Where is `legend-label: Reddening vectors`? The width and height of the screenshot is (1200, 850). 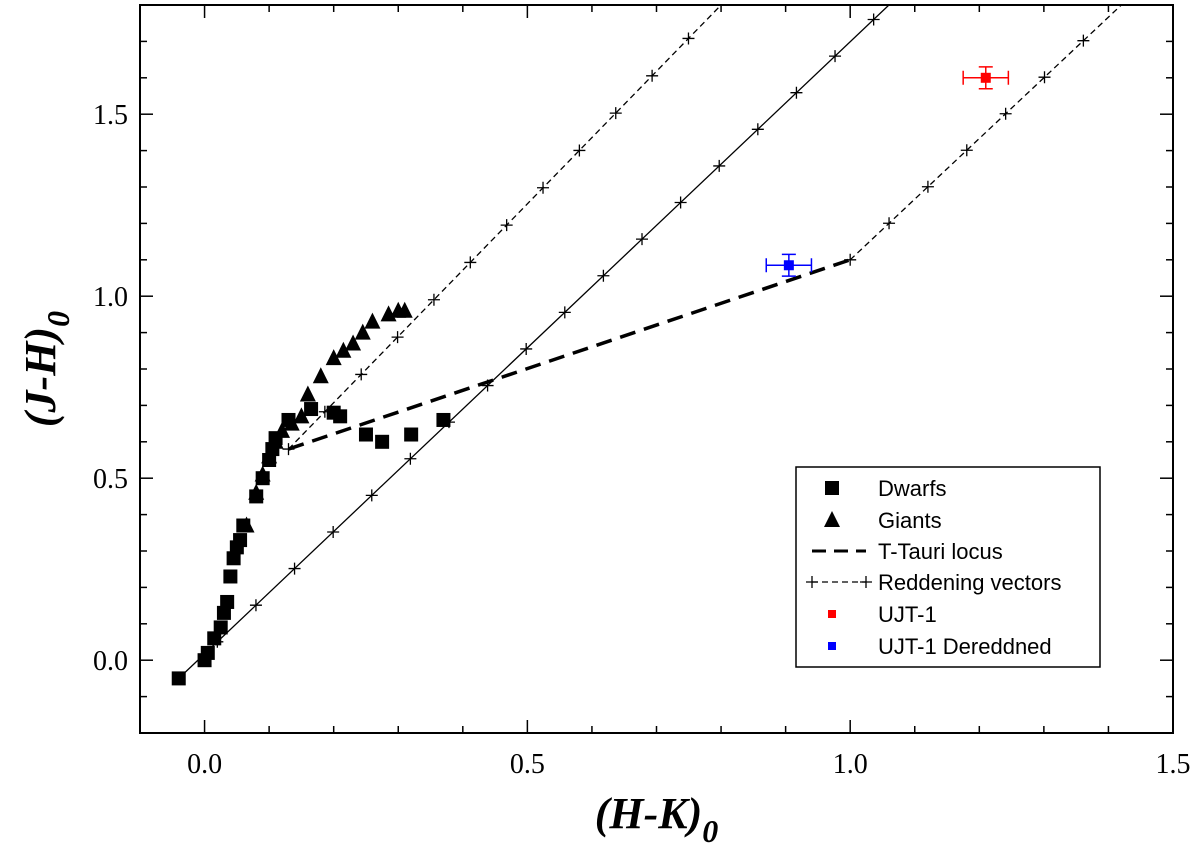 legend-label: Reddening vectors is located at coordinates (969, 582).